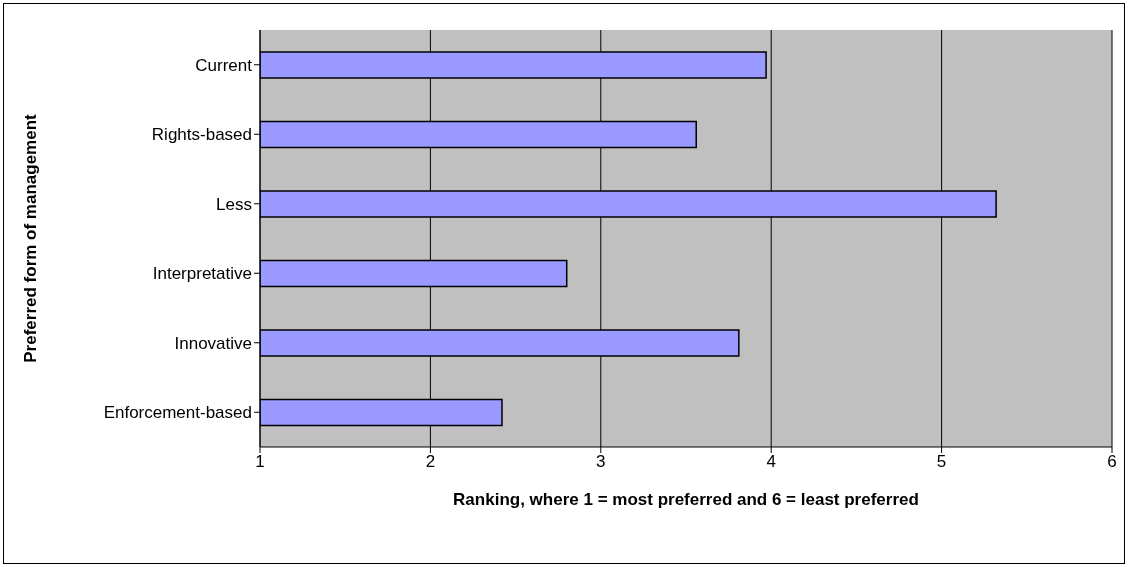 This screenshot has width=1128, height=567. What do you see at coordinates (260, 462) in the screenshot?
I see `x-tick-label: 1` at bounding box center [260, 462].